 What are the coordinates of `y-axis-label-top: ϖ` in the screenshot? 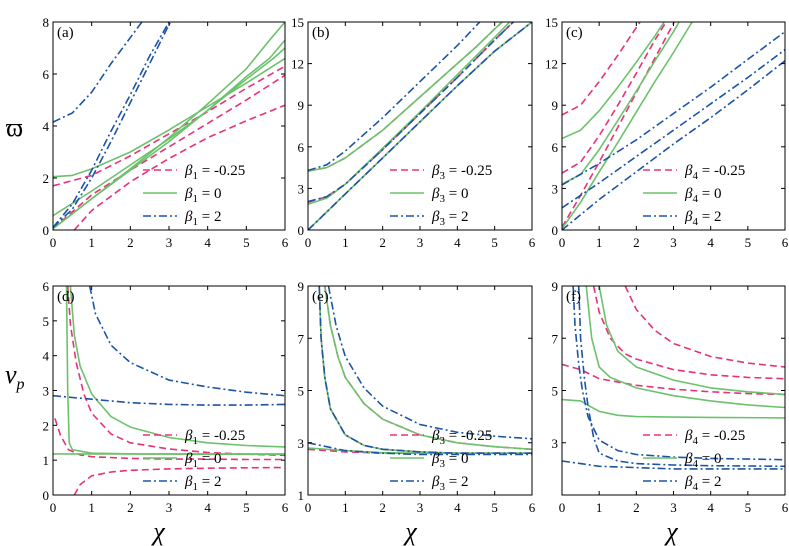 It's located at (14, 127).